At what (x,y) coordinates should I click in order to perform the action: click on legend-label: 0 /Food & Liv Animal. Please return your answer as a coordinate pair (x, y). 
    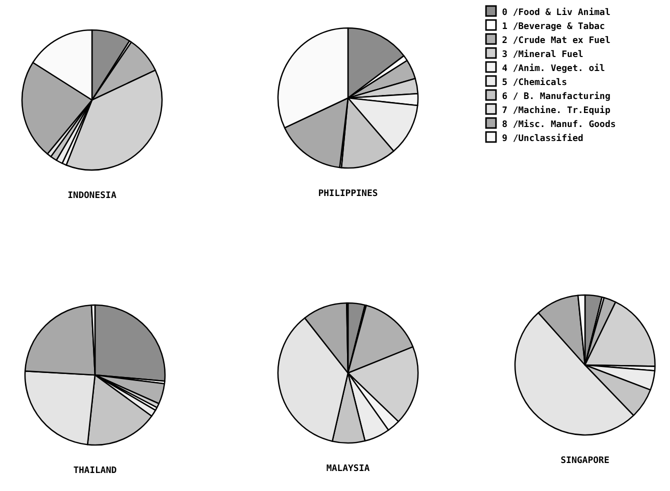
    Looking at the image, I should click on (556, 12).